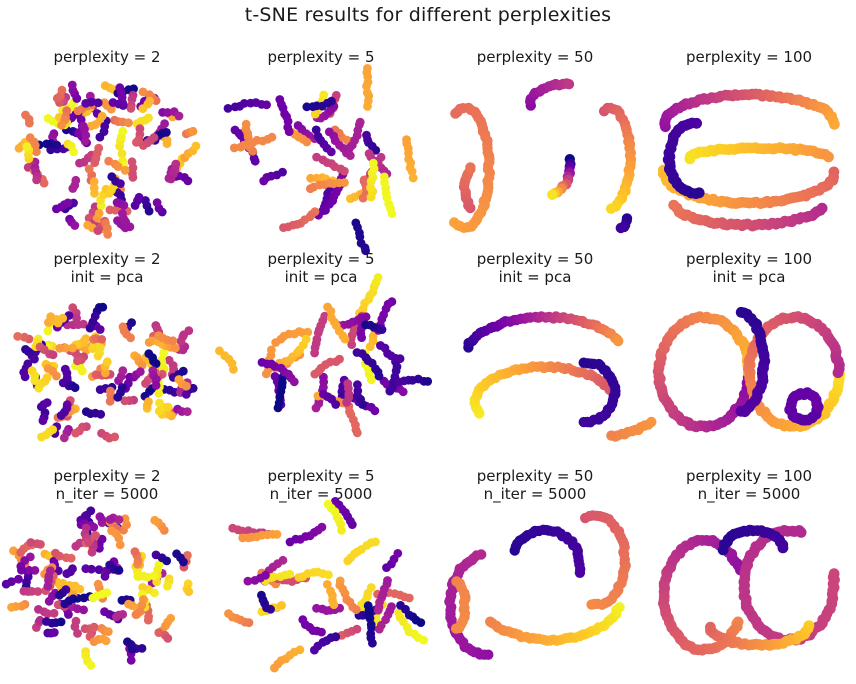 This screenshot has height=684, width=856. I want to click on panel-title-line: init = pca, so click(321, 277).